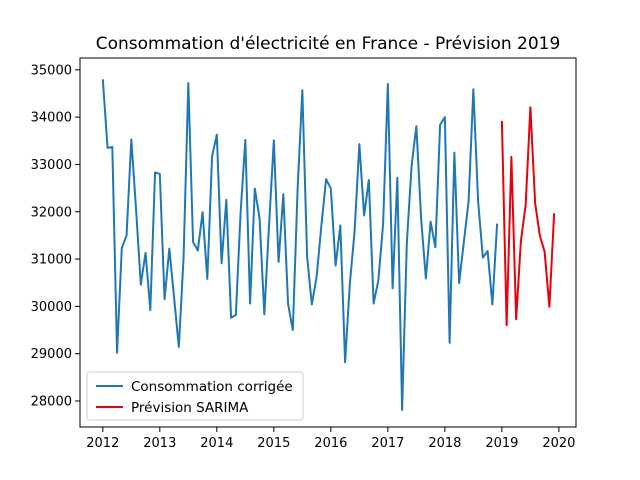  I want to click on x-tick-label: 2017, so click(387, 443).